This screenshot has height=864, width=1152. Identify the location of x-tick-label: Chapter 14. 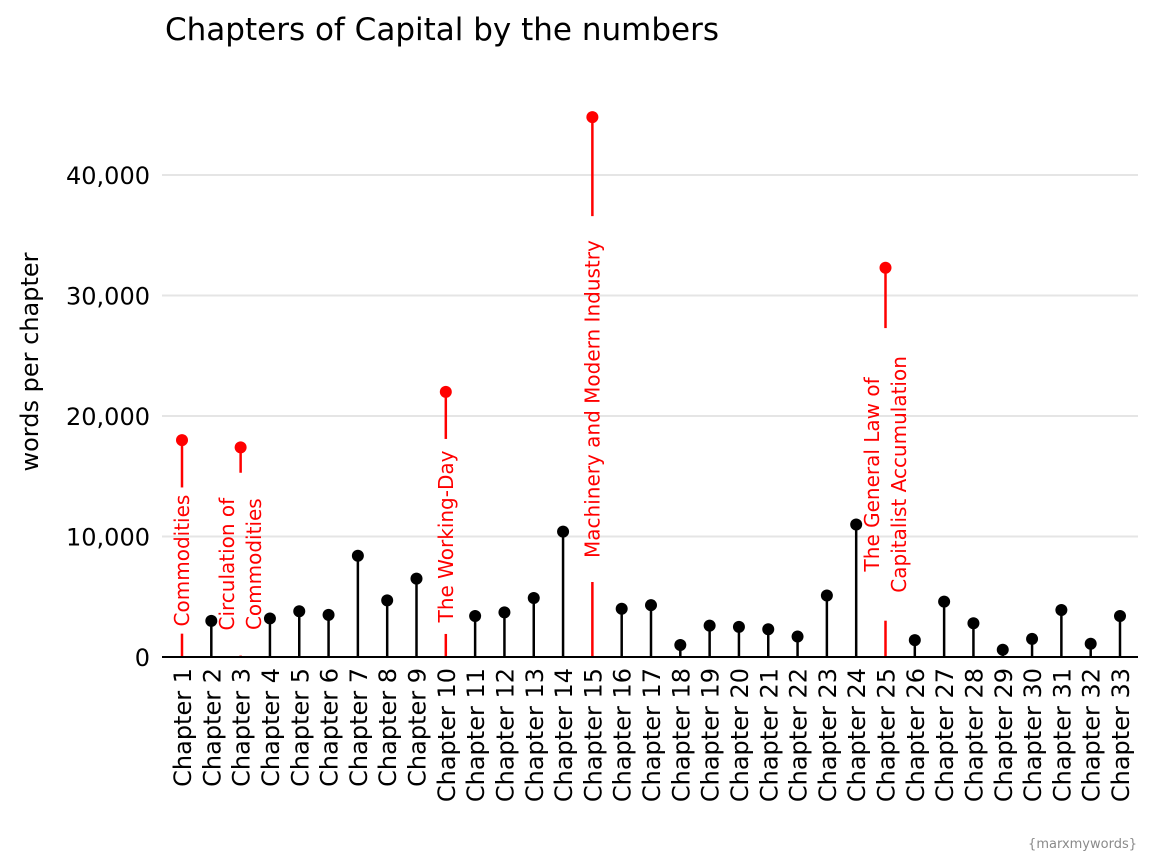
(564, 735).